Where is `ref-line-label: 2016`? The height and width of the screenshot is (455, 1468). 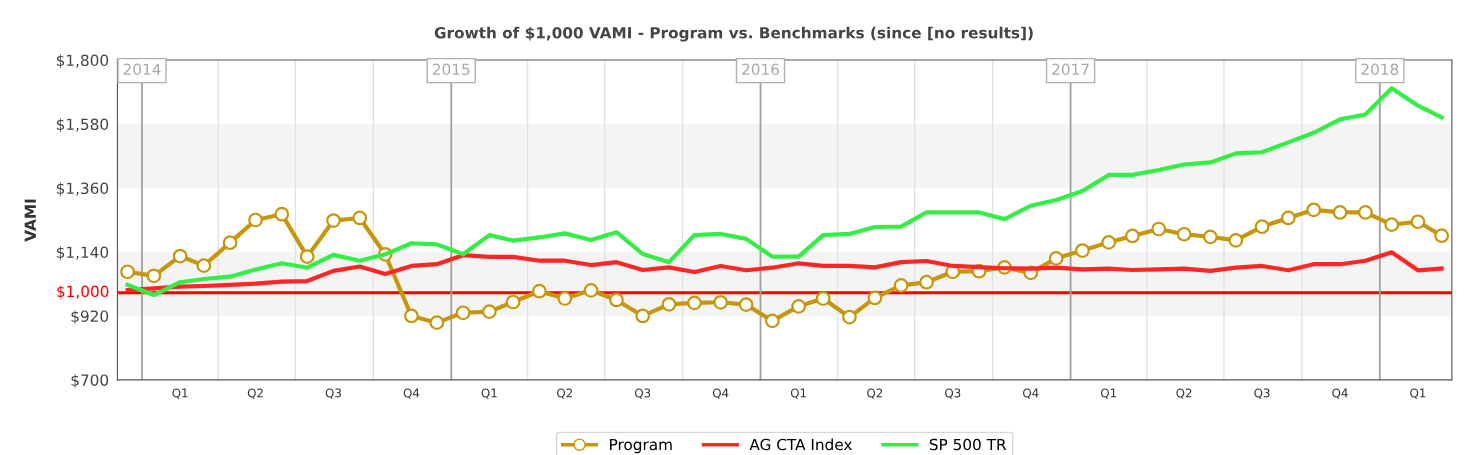
ref-line-label: 2016 is located at coordinates (760, 69).